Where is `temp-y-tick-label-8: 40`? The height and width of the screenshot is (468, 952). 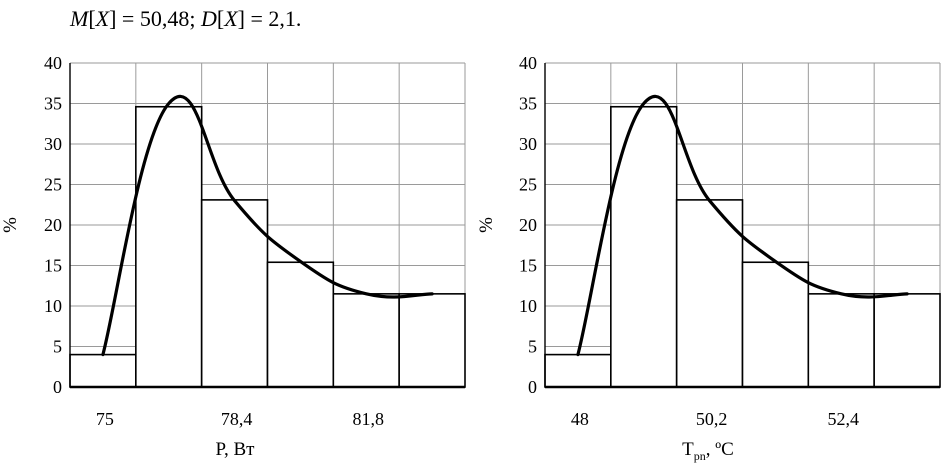 temp-y-tick-label-8: 40 is located at coordinates (528, 63).